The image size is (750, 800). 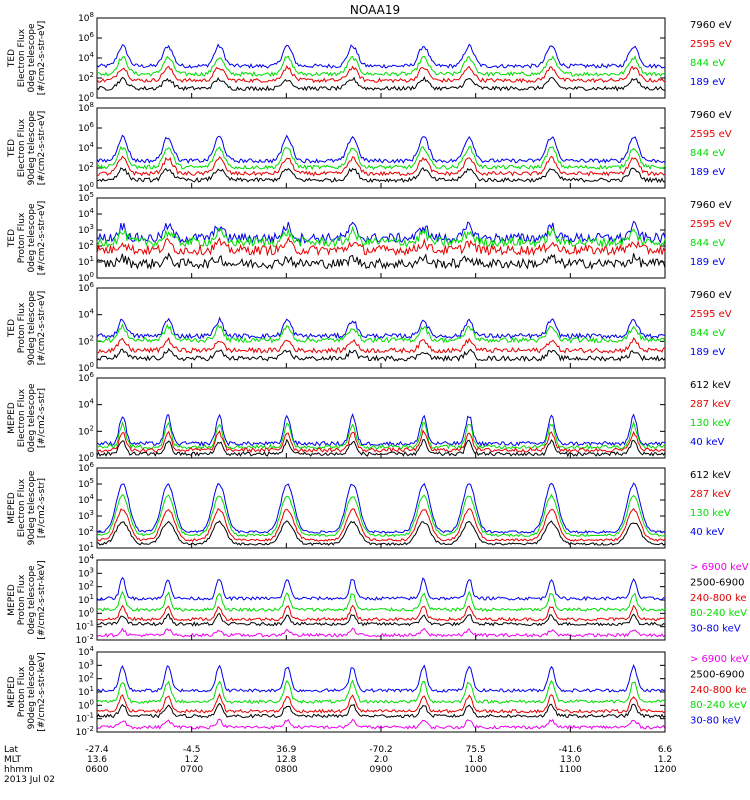 What do you see at coordinates (710, 494) in the screenshot?
I see `legend-entry: 287 keV` at bounding box center [710, 494].